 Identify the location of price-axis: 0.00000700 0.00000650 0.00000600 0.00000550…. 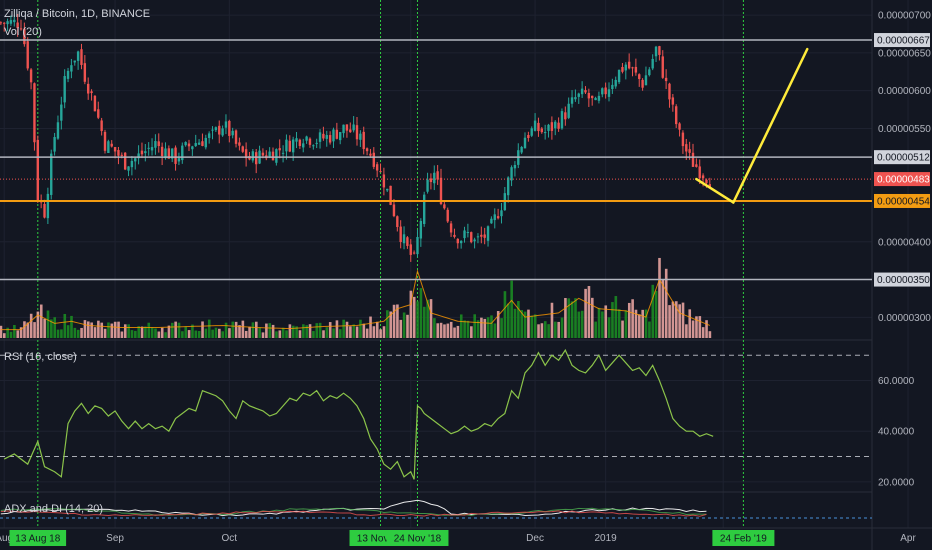
(902, 250).